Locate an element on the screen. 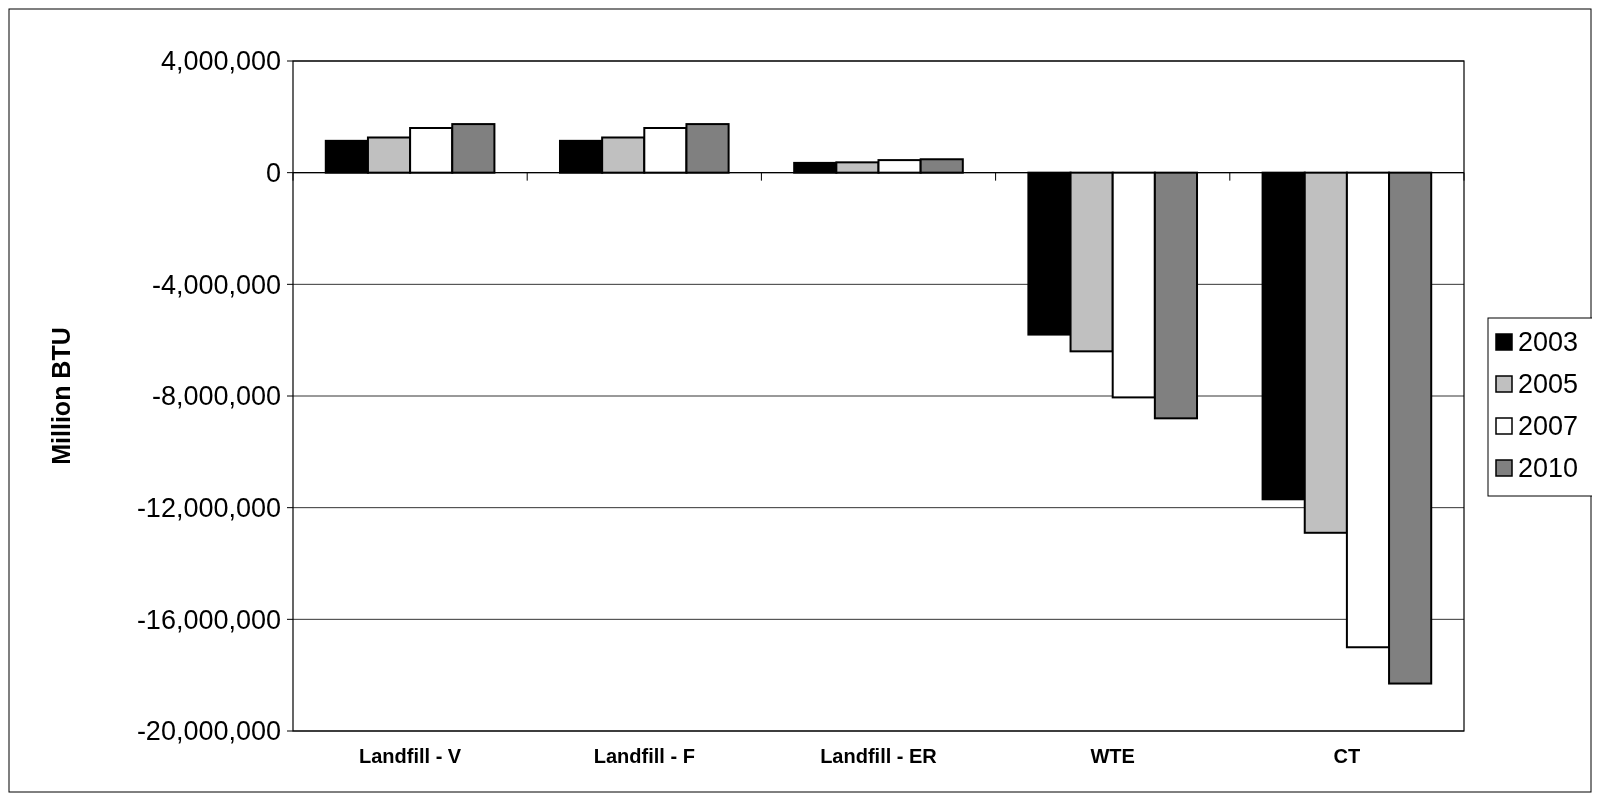 The width and height of the screenshot is (1600, 801). legend-label: 2010 is located at coordinates (1548, 468).